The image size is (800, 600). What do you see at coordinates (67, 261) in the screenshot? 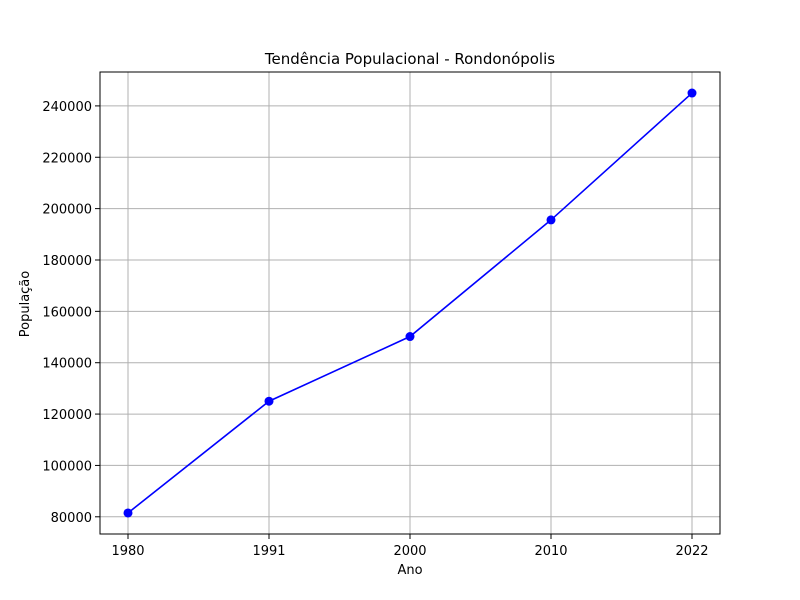
I see `y-tick-label: 180000` at bounding box center [67, 261].